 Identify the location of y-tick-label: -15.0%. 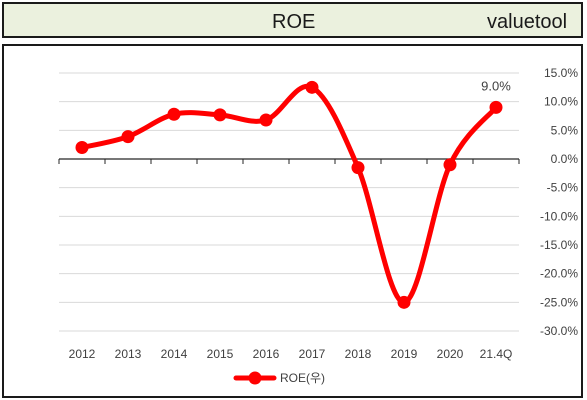
(559, 245).